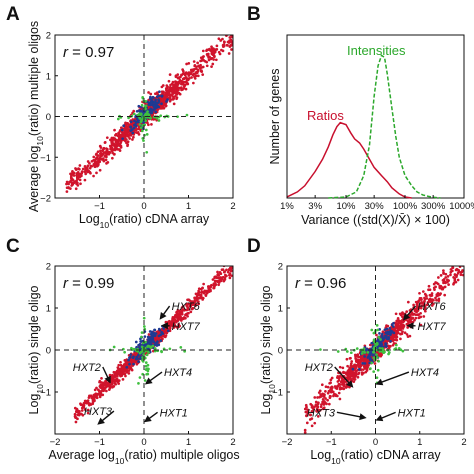 This screenshot has height=474, width=474. Describe the element at coordinates (88, 283) in the screenshot. I see `correlation-annotation: r = 0.99` at that location.